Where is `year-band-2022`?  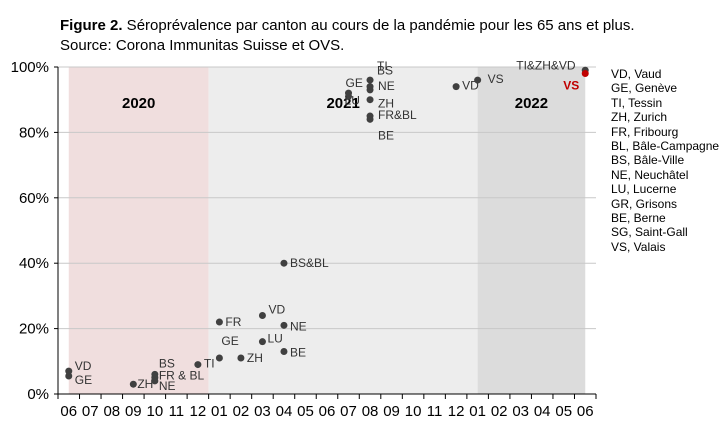 year-band-2022 is located at coordinates (531, 230).